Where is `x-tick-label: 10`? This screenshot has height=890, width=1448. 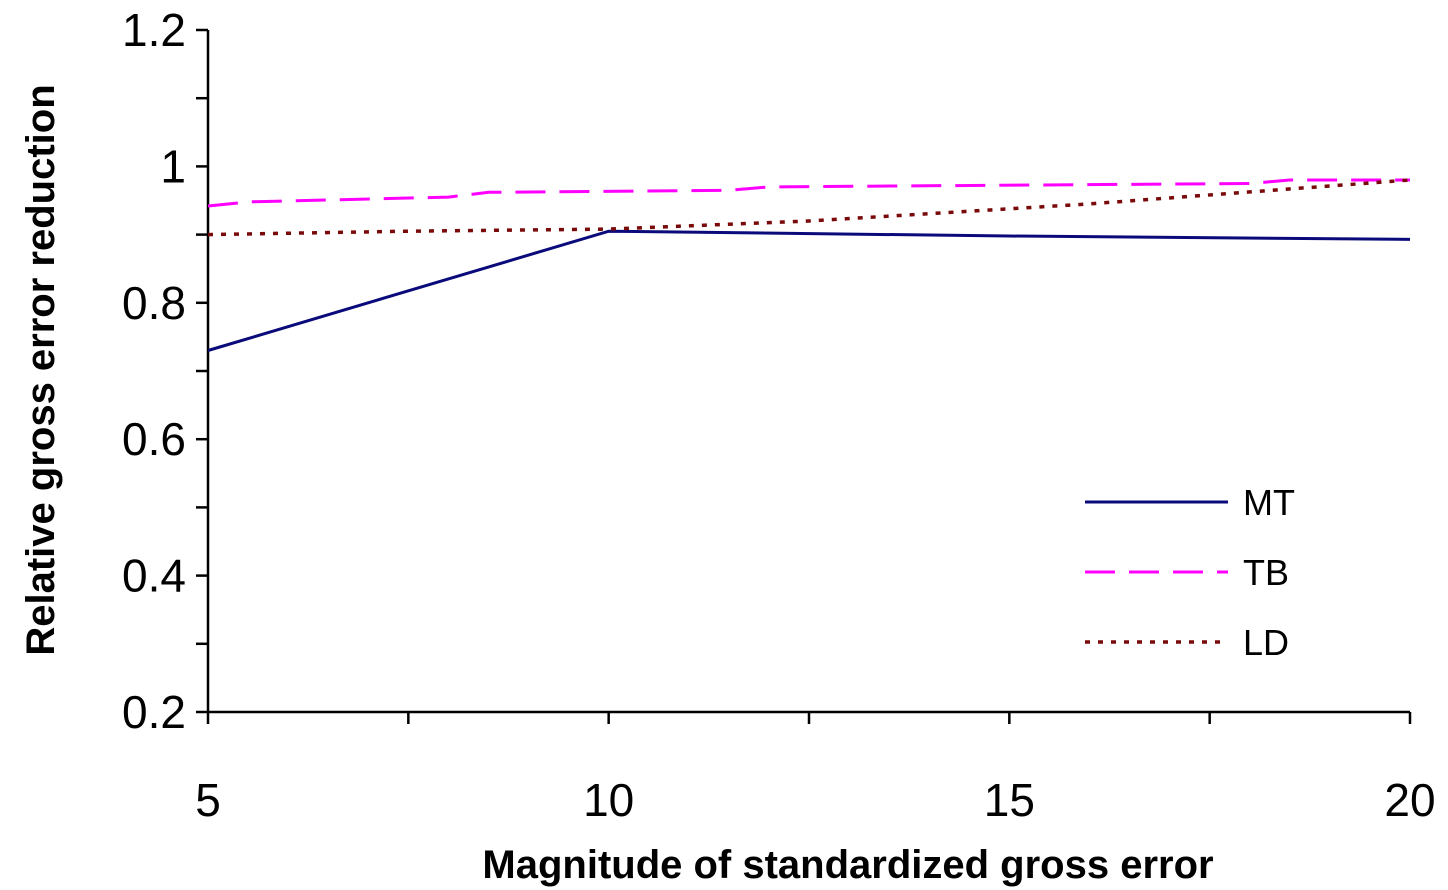 x-tick-label: 10 is located at coordinates (608, 800).